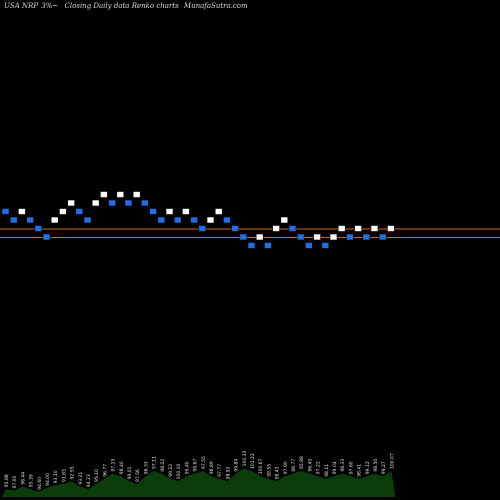 Image resolution: width=500 pixels, height=500 pixels. I want to click on volume-label: 96.45, so click(310, 465).